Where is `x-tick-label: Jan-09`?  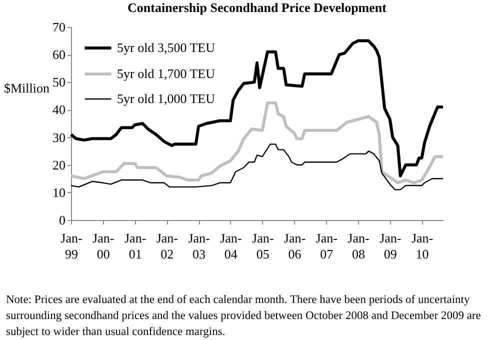
x-tick-label: Jan-09 is located at coordinates (391, 246).